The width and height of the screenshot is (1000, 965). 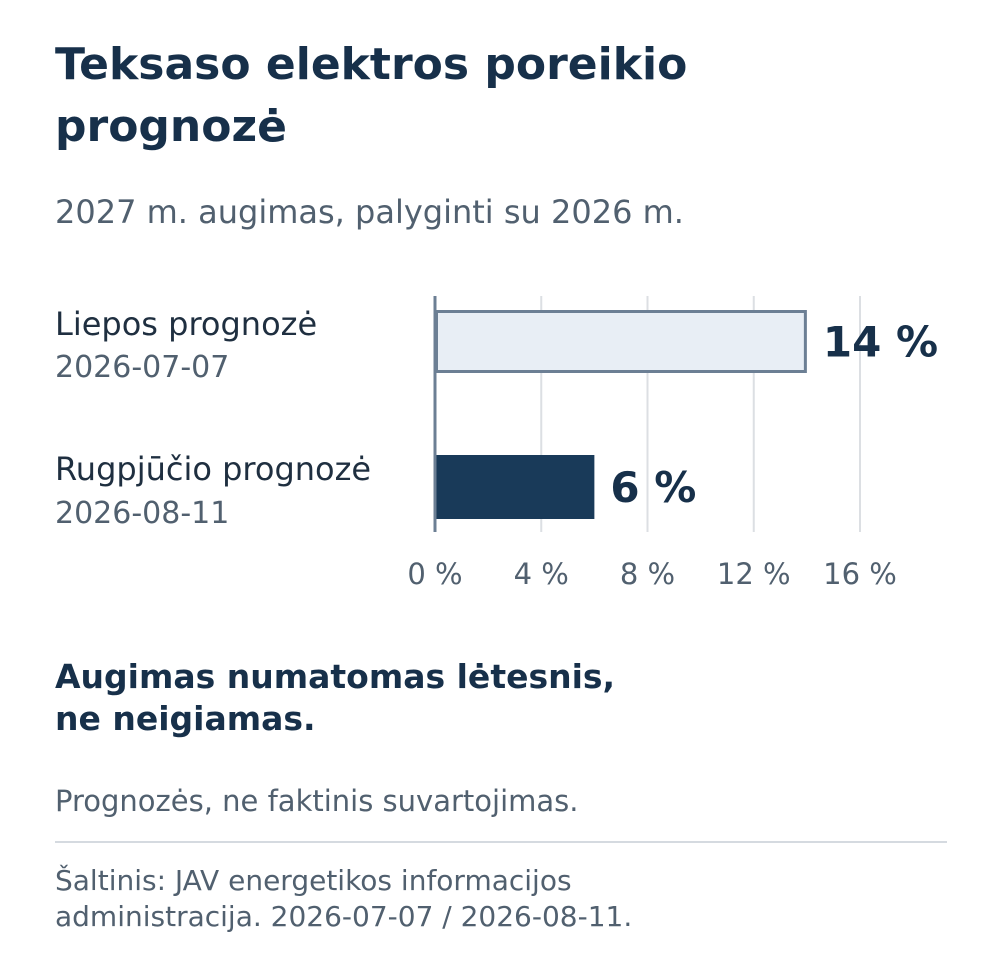 I want to click on source-line-1: Šaltinis: JAV energetikos informacijos, so click(x=313, y=880).